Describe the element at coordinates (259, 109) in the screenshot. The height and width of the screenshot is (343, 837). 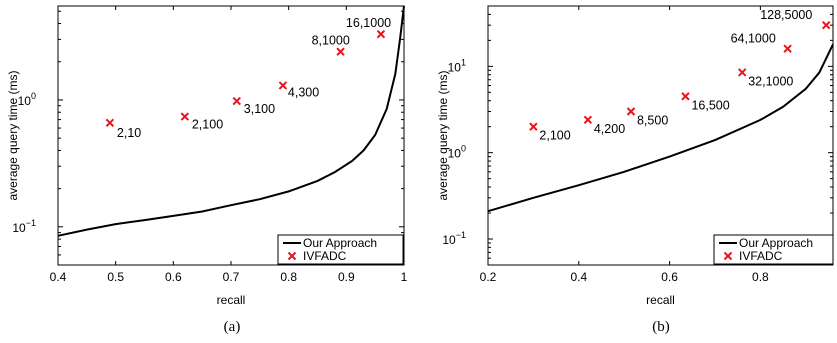
I see `point-label: 3,100` at that location.